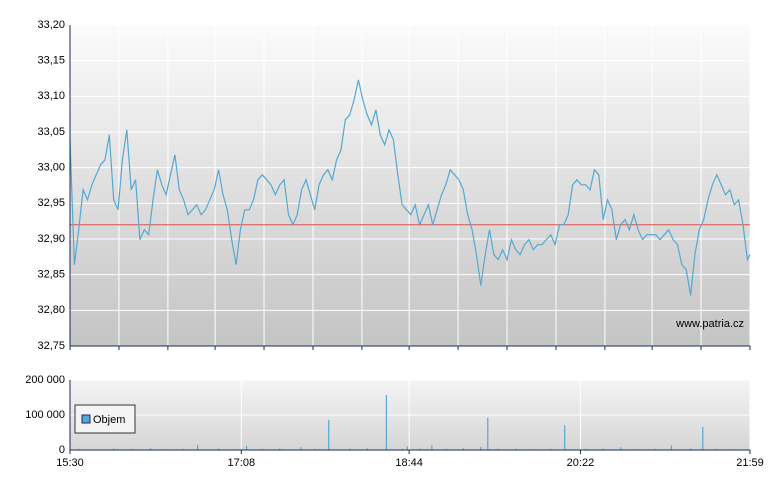  I want to click on y-tick-label: 32,80, so click(51, 310).